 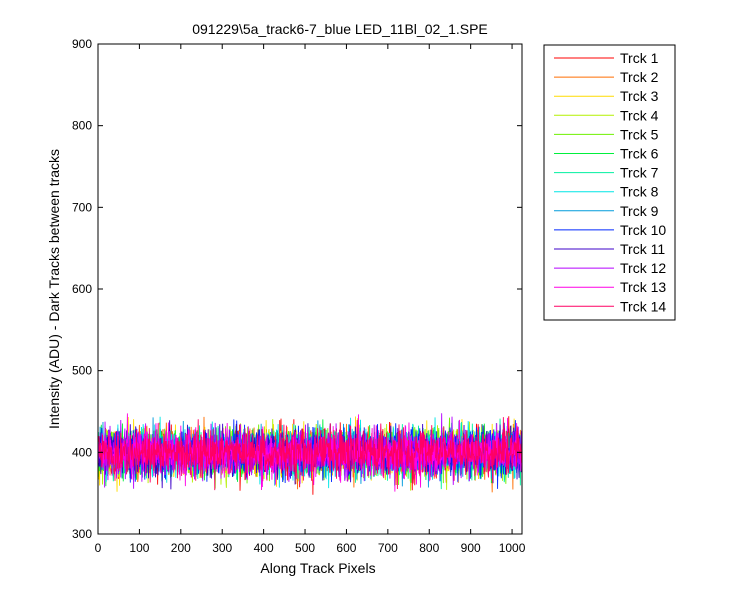 I want to click on y-tick-label: 900, so click(x=82, y=44).